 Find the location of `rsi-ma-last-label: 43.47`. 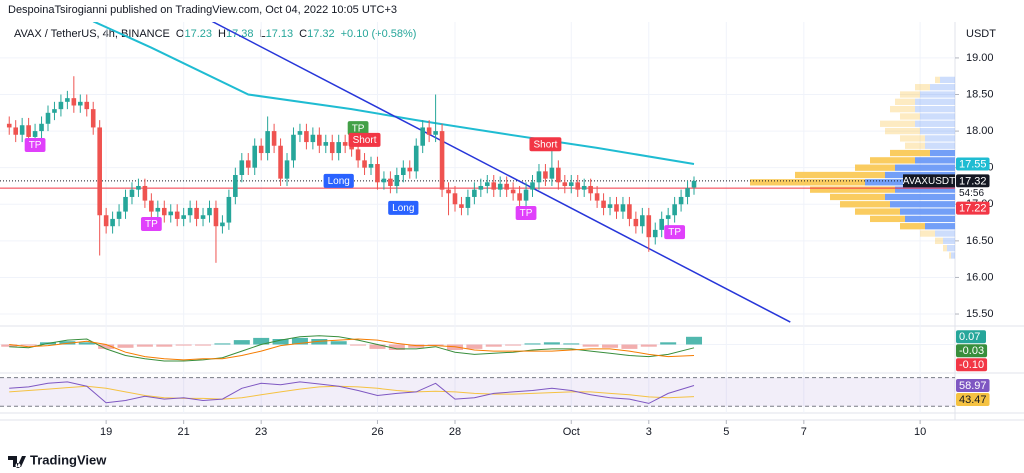

rsi-ma-last-label: 43.47 is located at coordinates (973, 399).